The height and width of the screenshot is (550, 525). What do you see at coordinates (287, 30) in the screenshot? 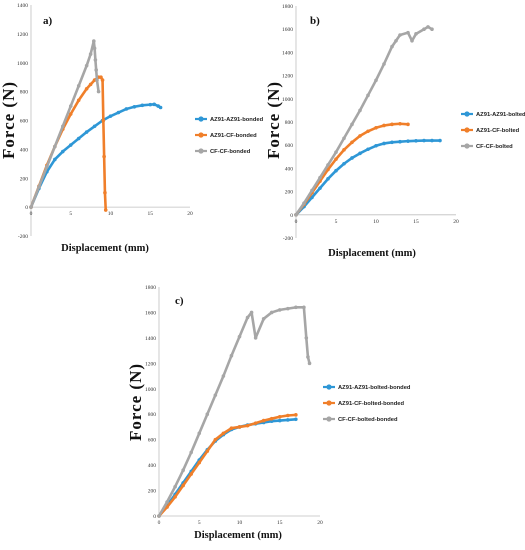
I see `y-tick-label: 1600` at bounding box center [287, 30].